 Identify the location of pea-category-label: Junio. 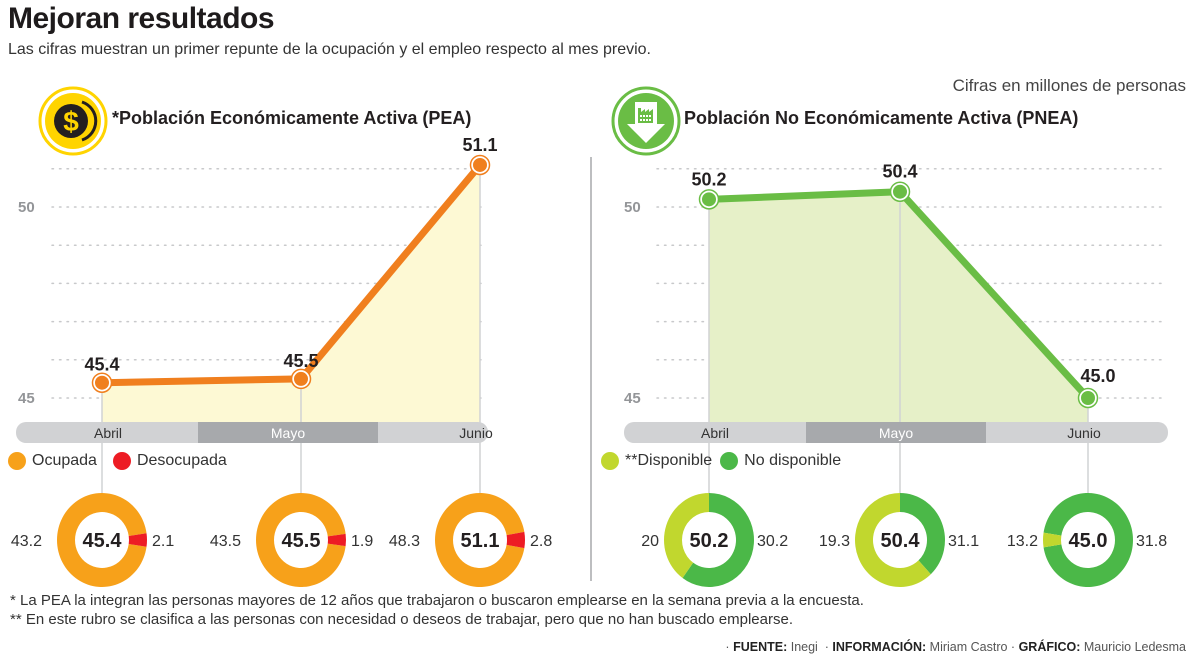
(476, 433).